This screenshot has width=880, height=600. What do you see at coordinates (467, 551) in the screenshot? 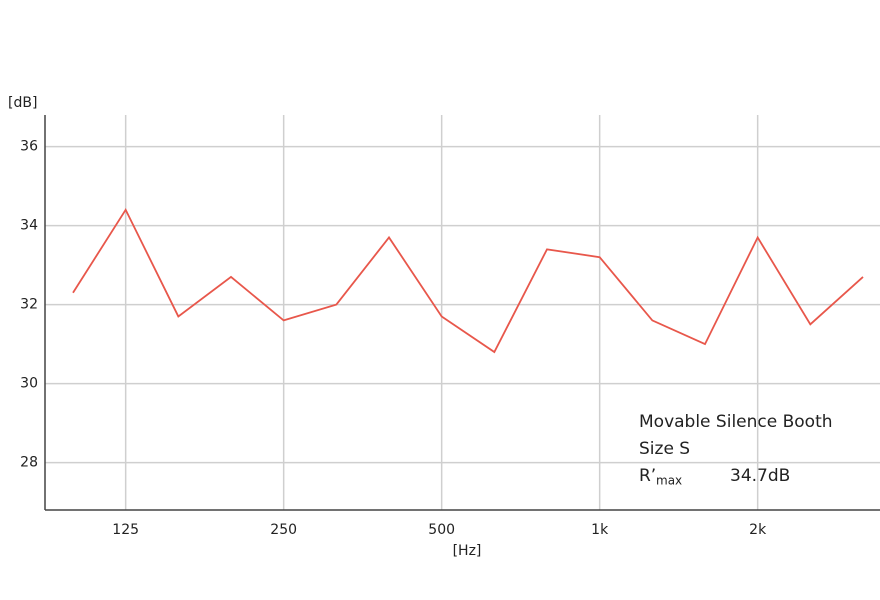
I see `x-axis-label: [Hz]` at bounding box center [467, 551].